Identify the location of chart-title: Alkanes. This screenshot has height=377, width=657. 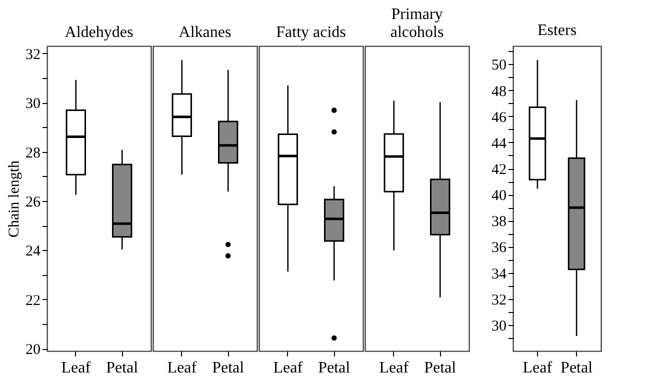
(205, 32).